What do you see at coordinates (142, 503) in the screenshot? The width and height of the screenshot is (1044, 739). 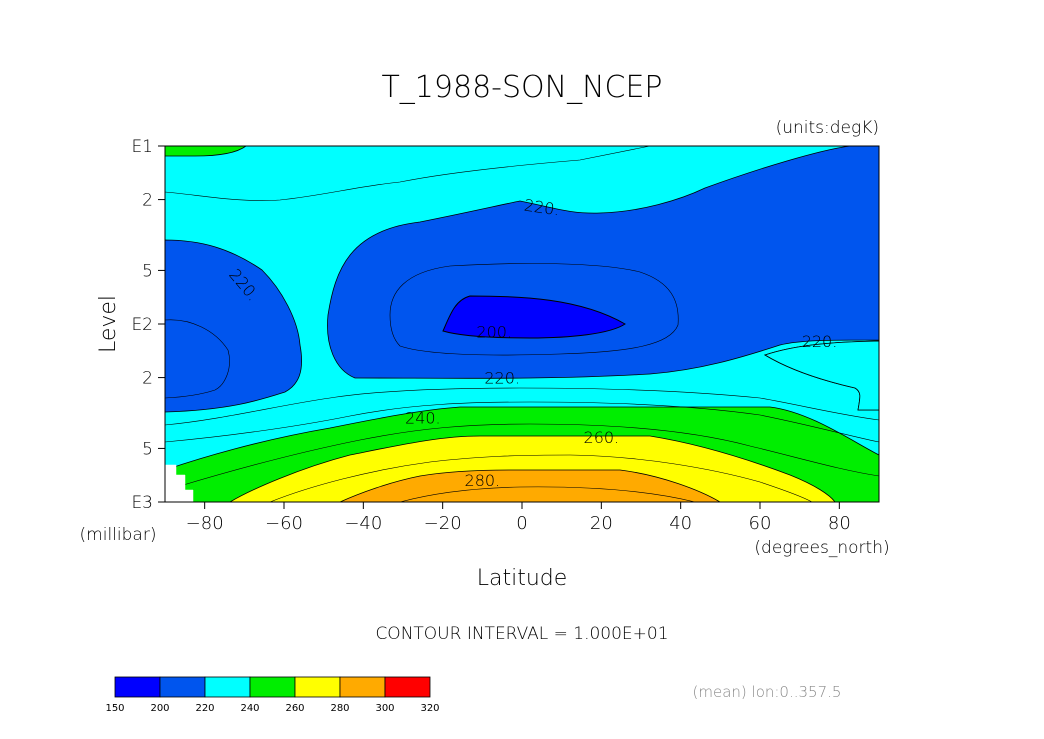 I see `y-tick-label: E3` at bounding box center [142, 503].